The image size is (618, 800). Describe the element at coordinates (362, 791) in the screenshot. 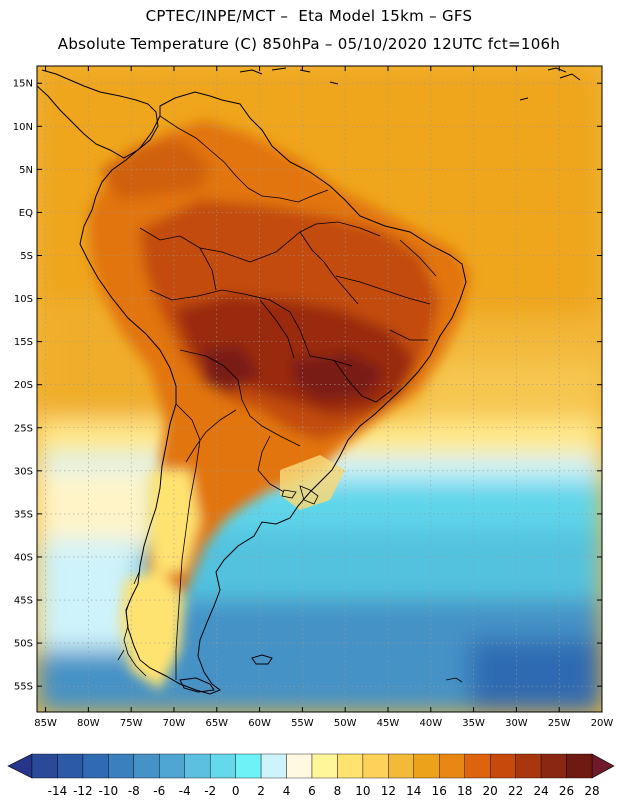

I see `colorbar-label: 10` at that location.